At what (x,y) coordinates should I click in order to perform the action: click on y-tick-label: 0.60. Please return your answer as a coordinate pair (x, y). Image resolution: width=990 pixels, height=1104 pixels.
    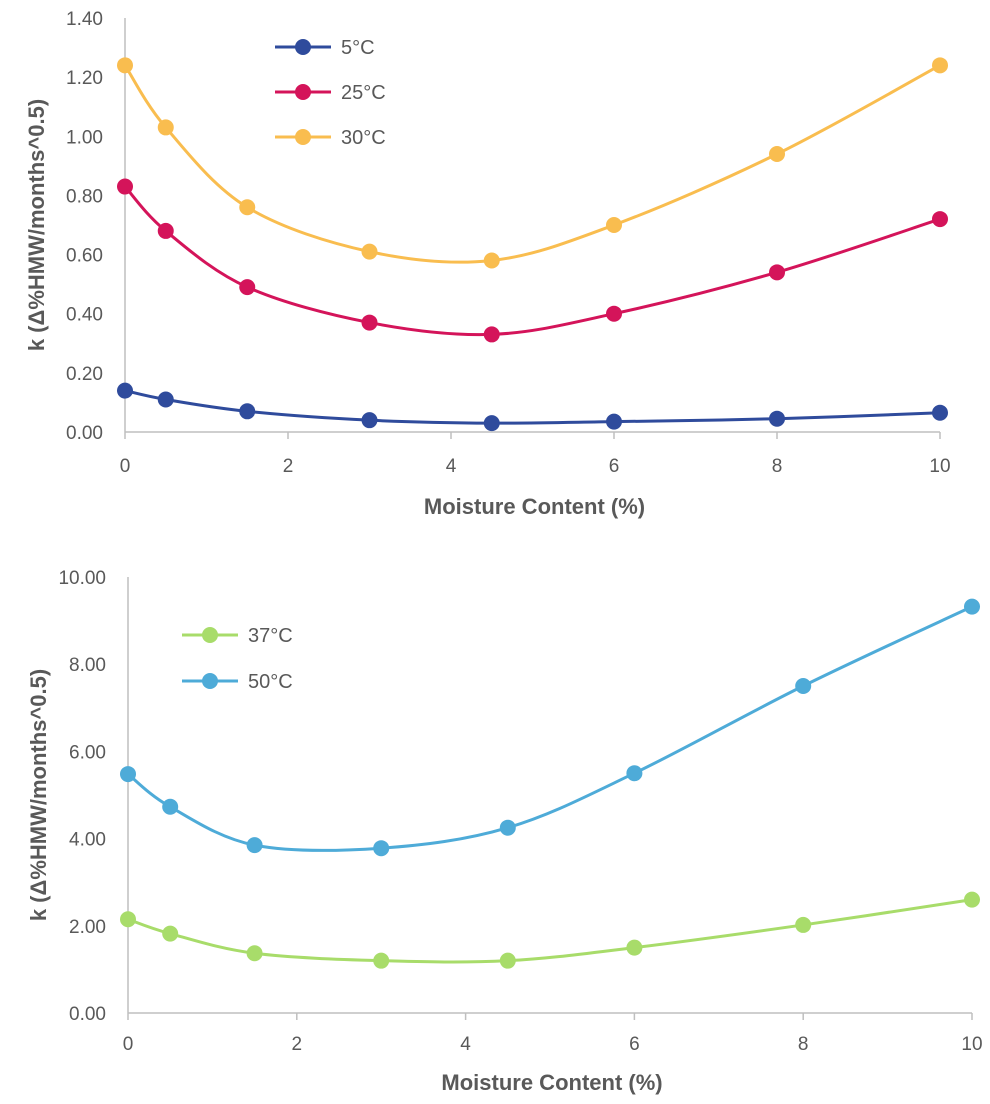
    Looking at the image, I should click on (84, 256).